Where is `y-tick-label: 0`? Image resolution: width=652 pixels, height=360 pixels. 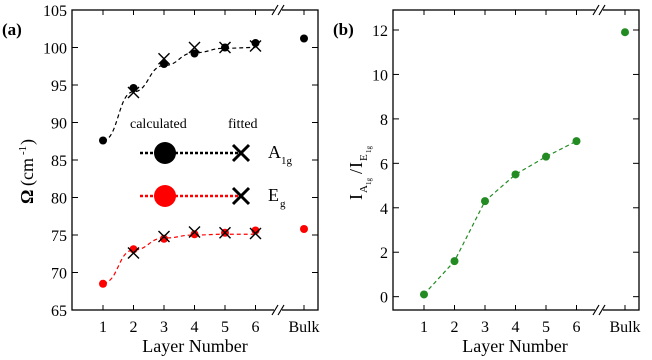 y-tick-label: 0 is located at coordinates (384, 298).